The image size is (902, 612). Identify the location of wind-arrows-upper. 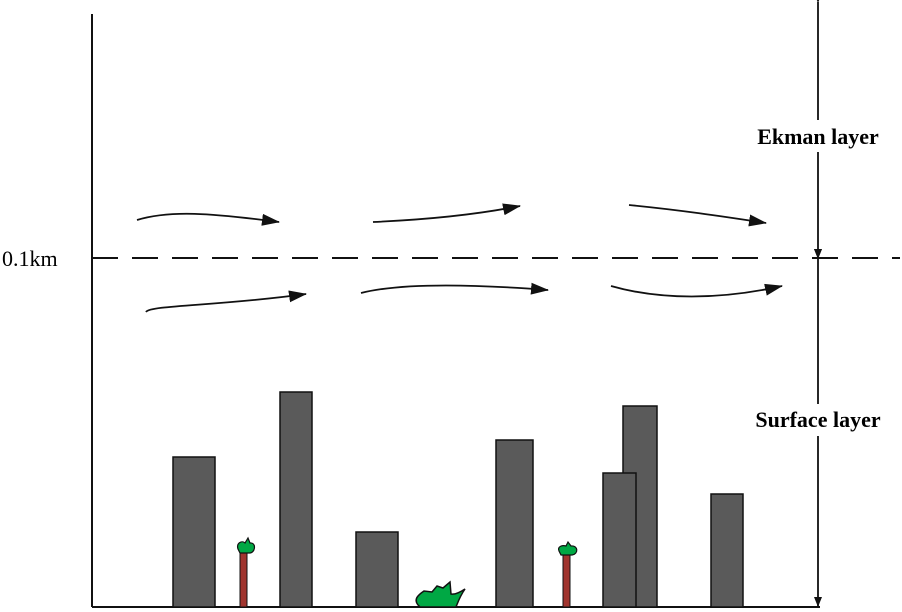
(451, 215).